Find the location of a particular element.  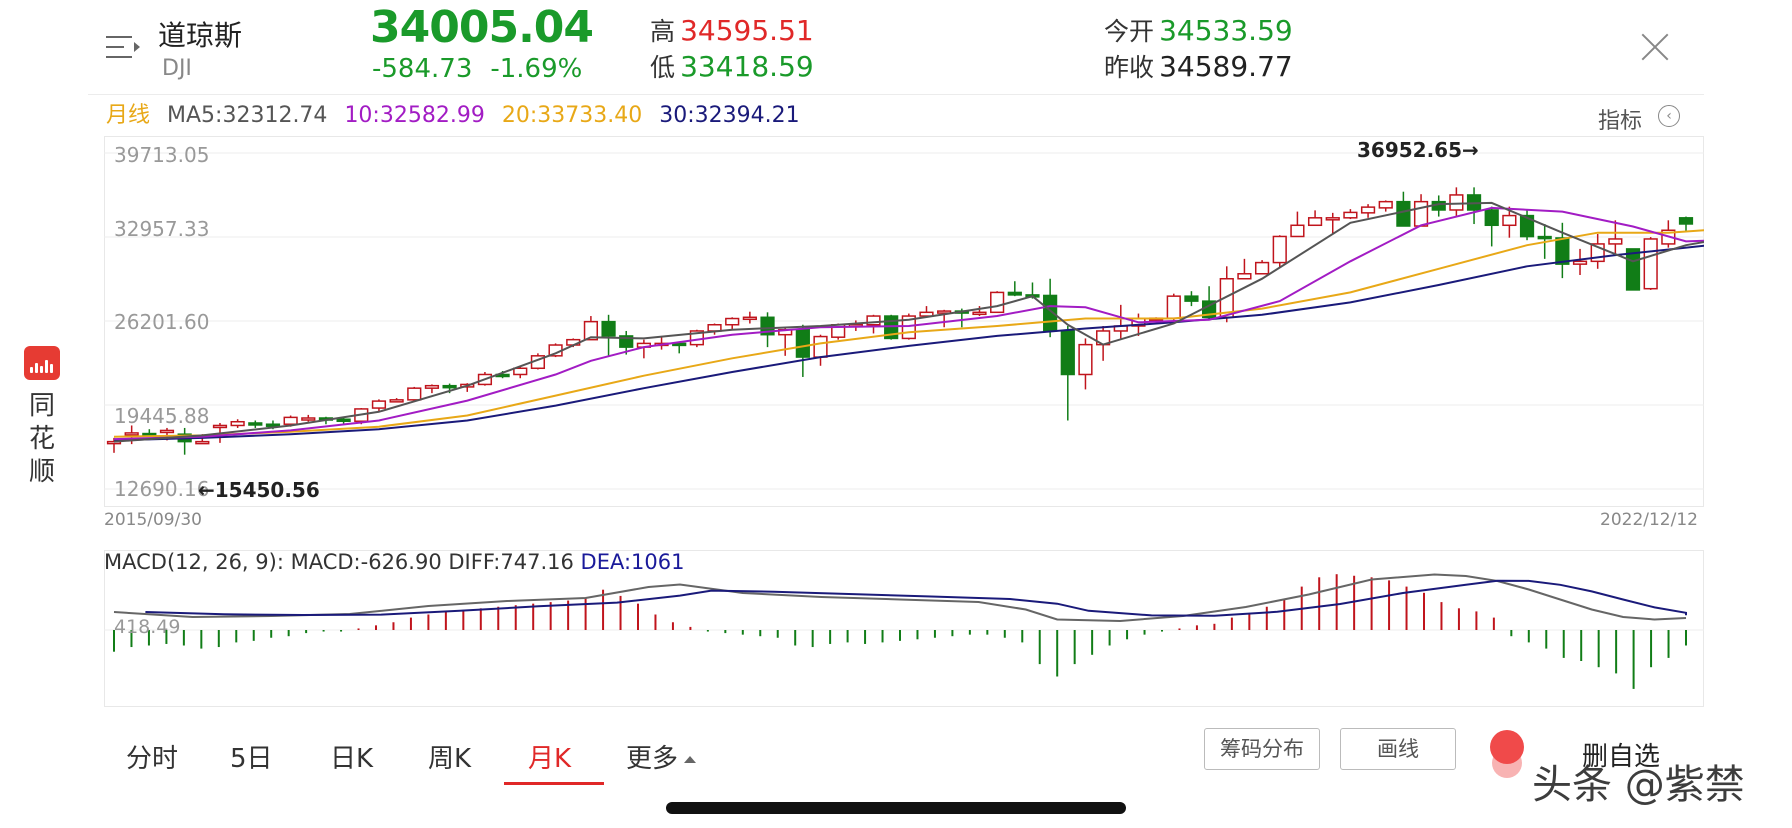

menu-icon is located at coordinates (123, 48).